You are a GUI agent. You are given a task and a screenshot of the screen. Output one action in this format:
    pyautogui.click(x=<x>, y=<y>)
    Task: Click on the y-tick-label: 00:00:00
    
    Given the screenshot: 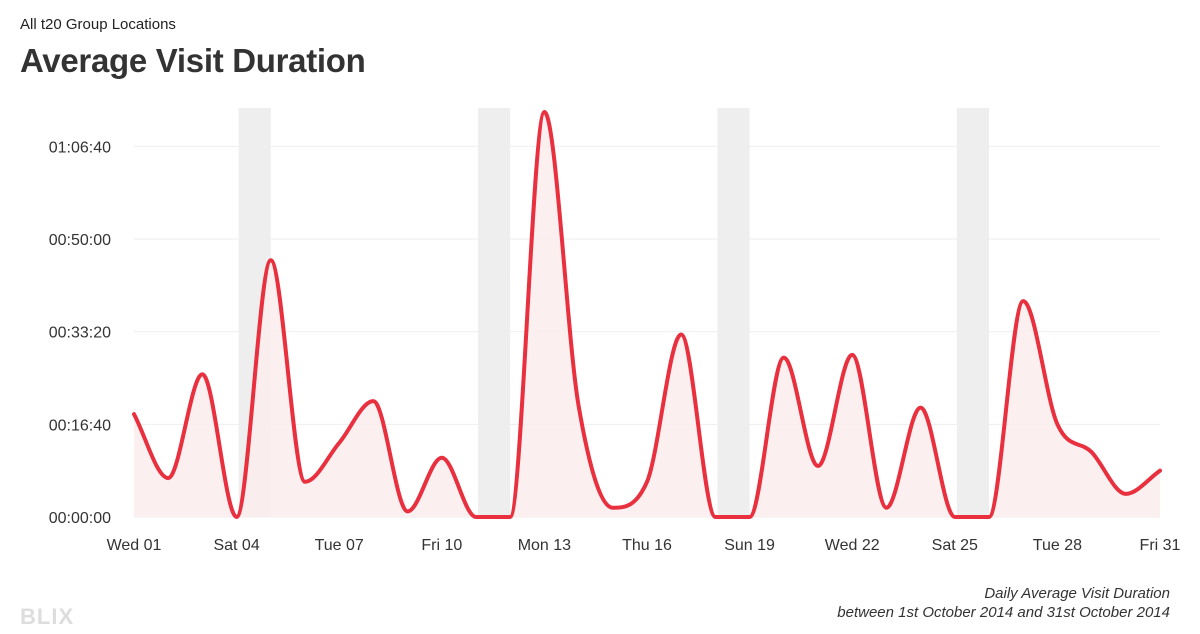 What is the action you would take?
    pyautogui.click(x=80, y=518)
    